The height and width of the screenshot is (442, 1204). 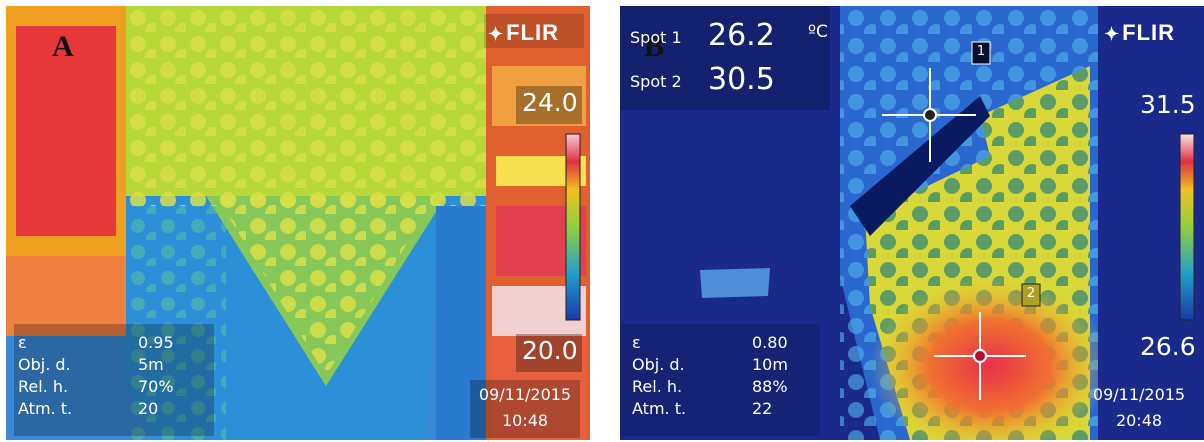 I want to click on panel-letter-a: A, so click(x=63, y=46).